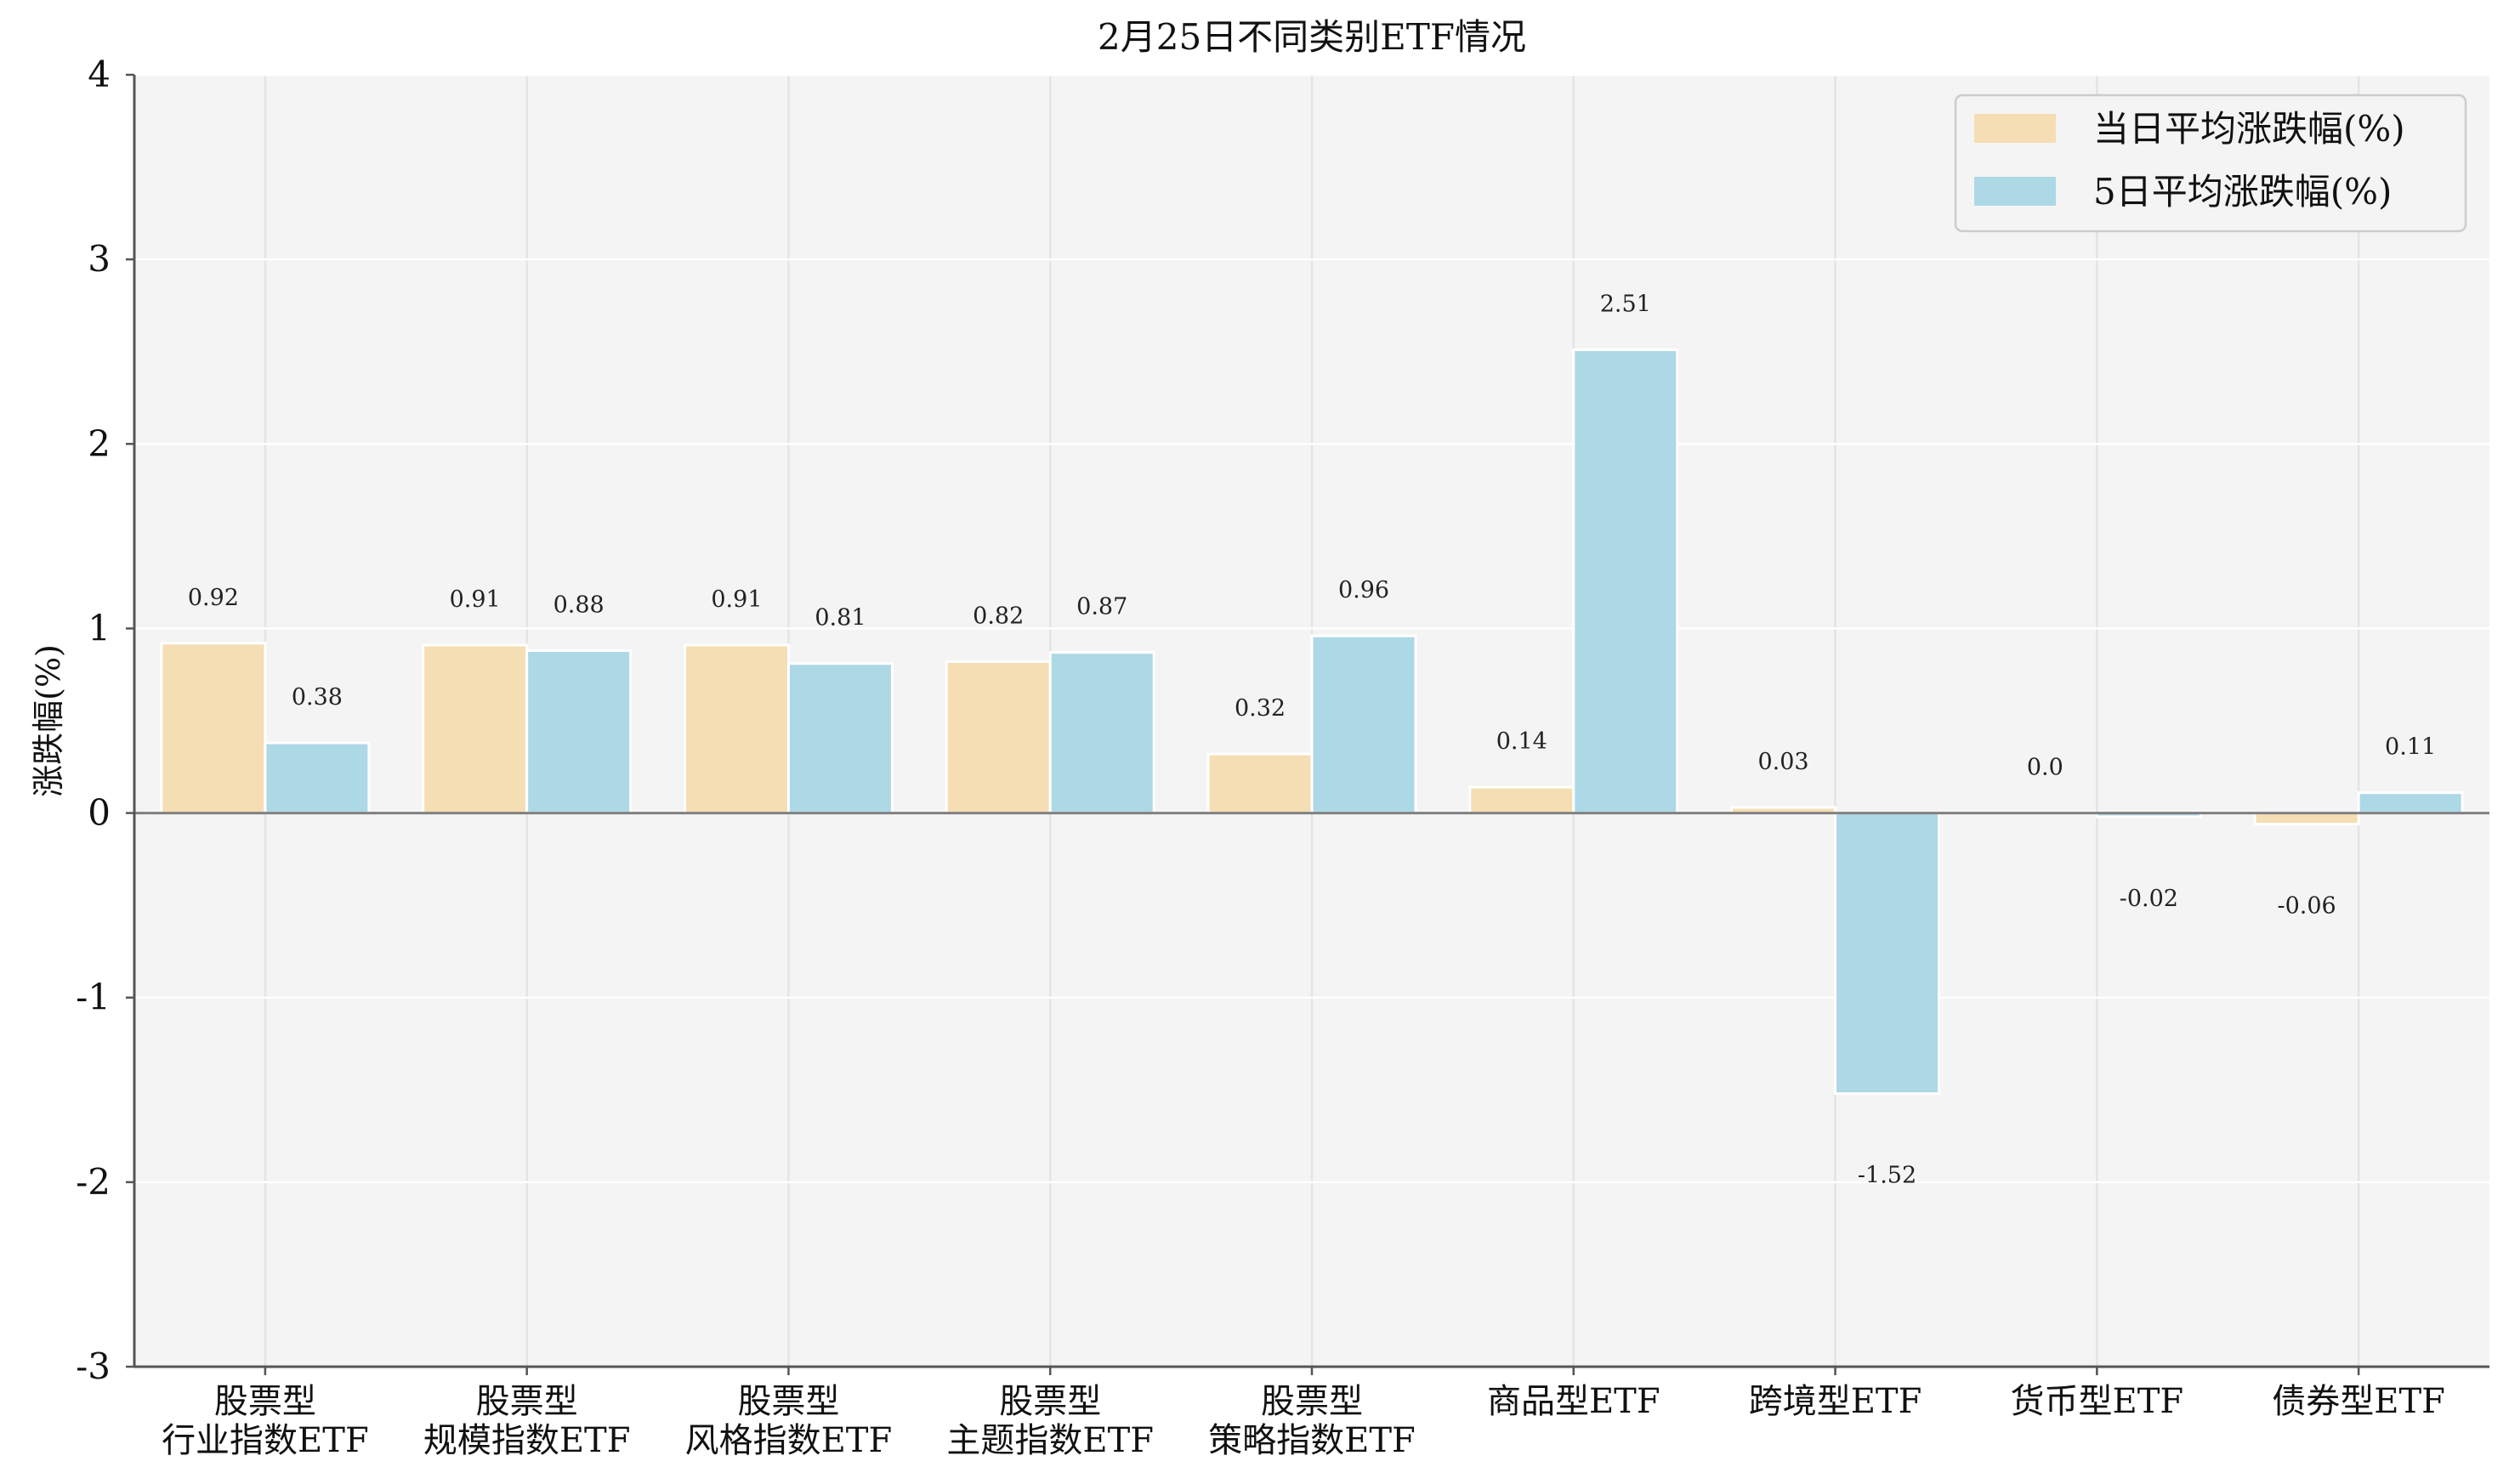 This screenshot has width=2509, height=1484. I want to click on data-label-5day: 0.96, so click(1363, 590).